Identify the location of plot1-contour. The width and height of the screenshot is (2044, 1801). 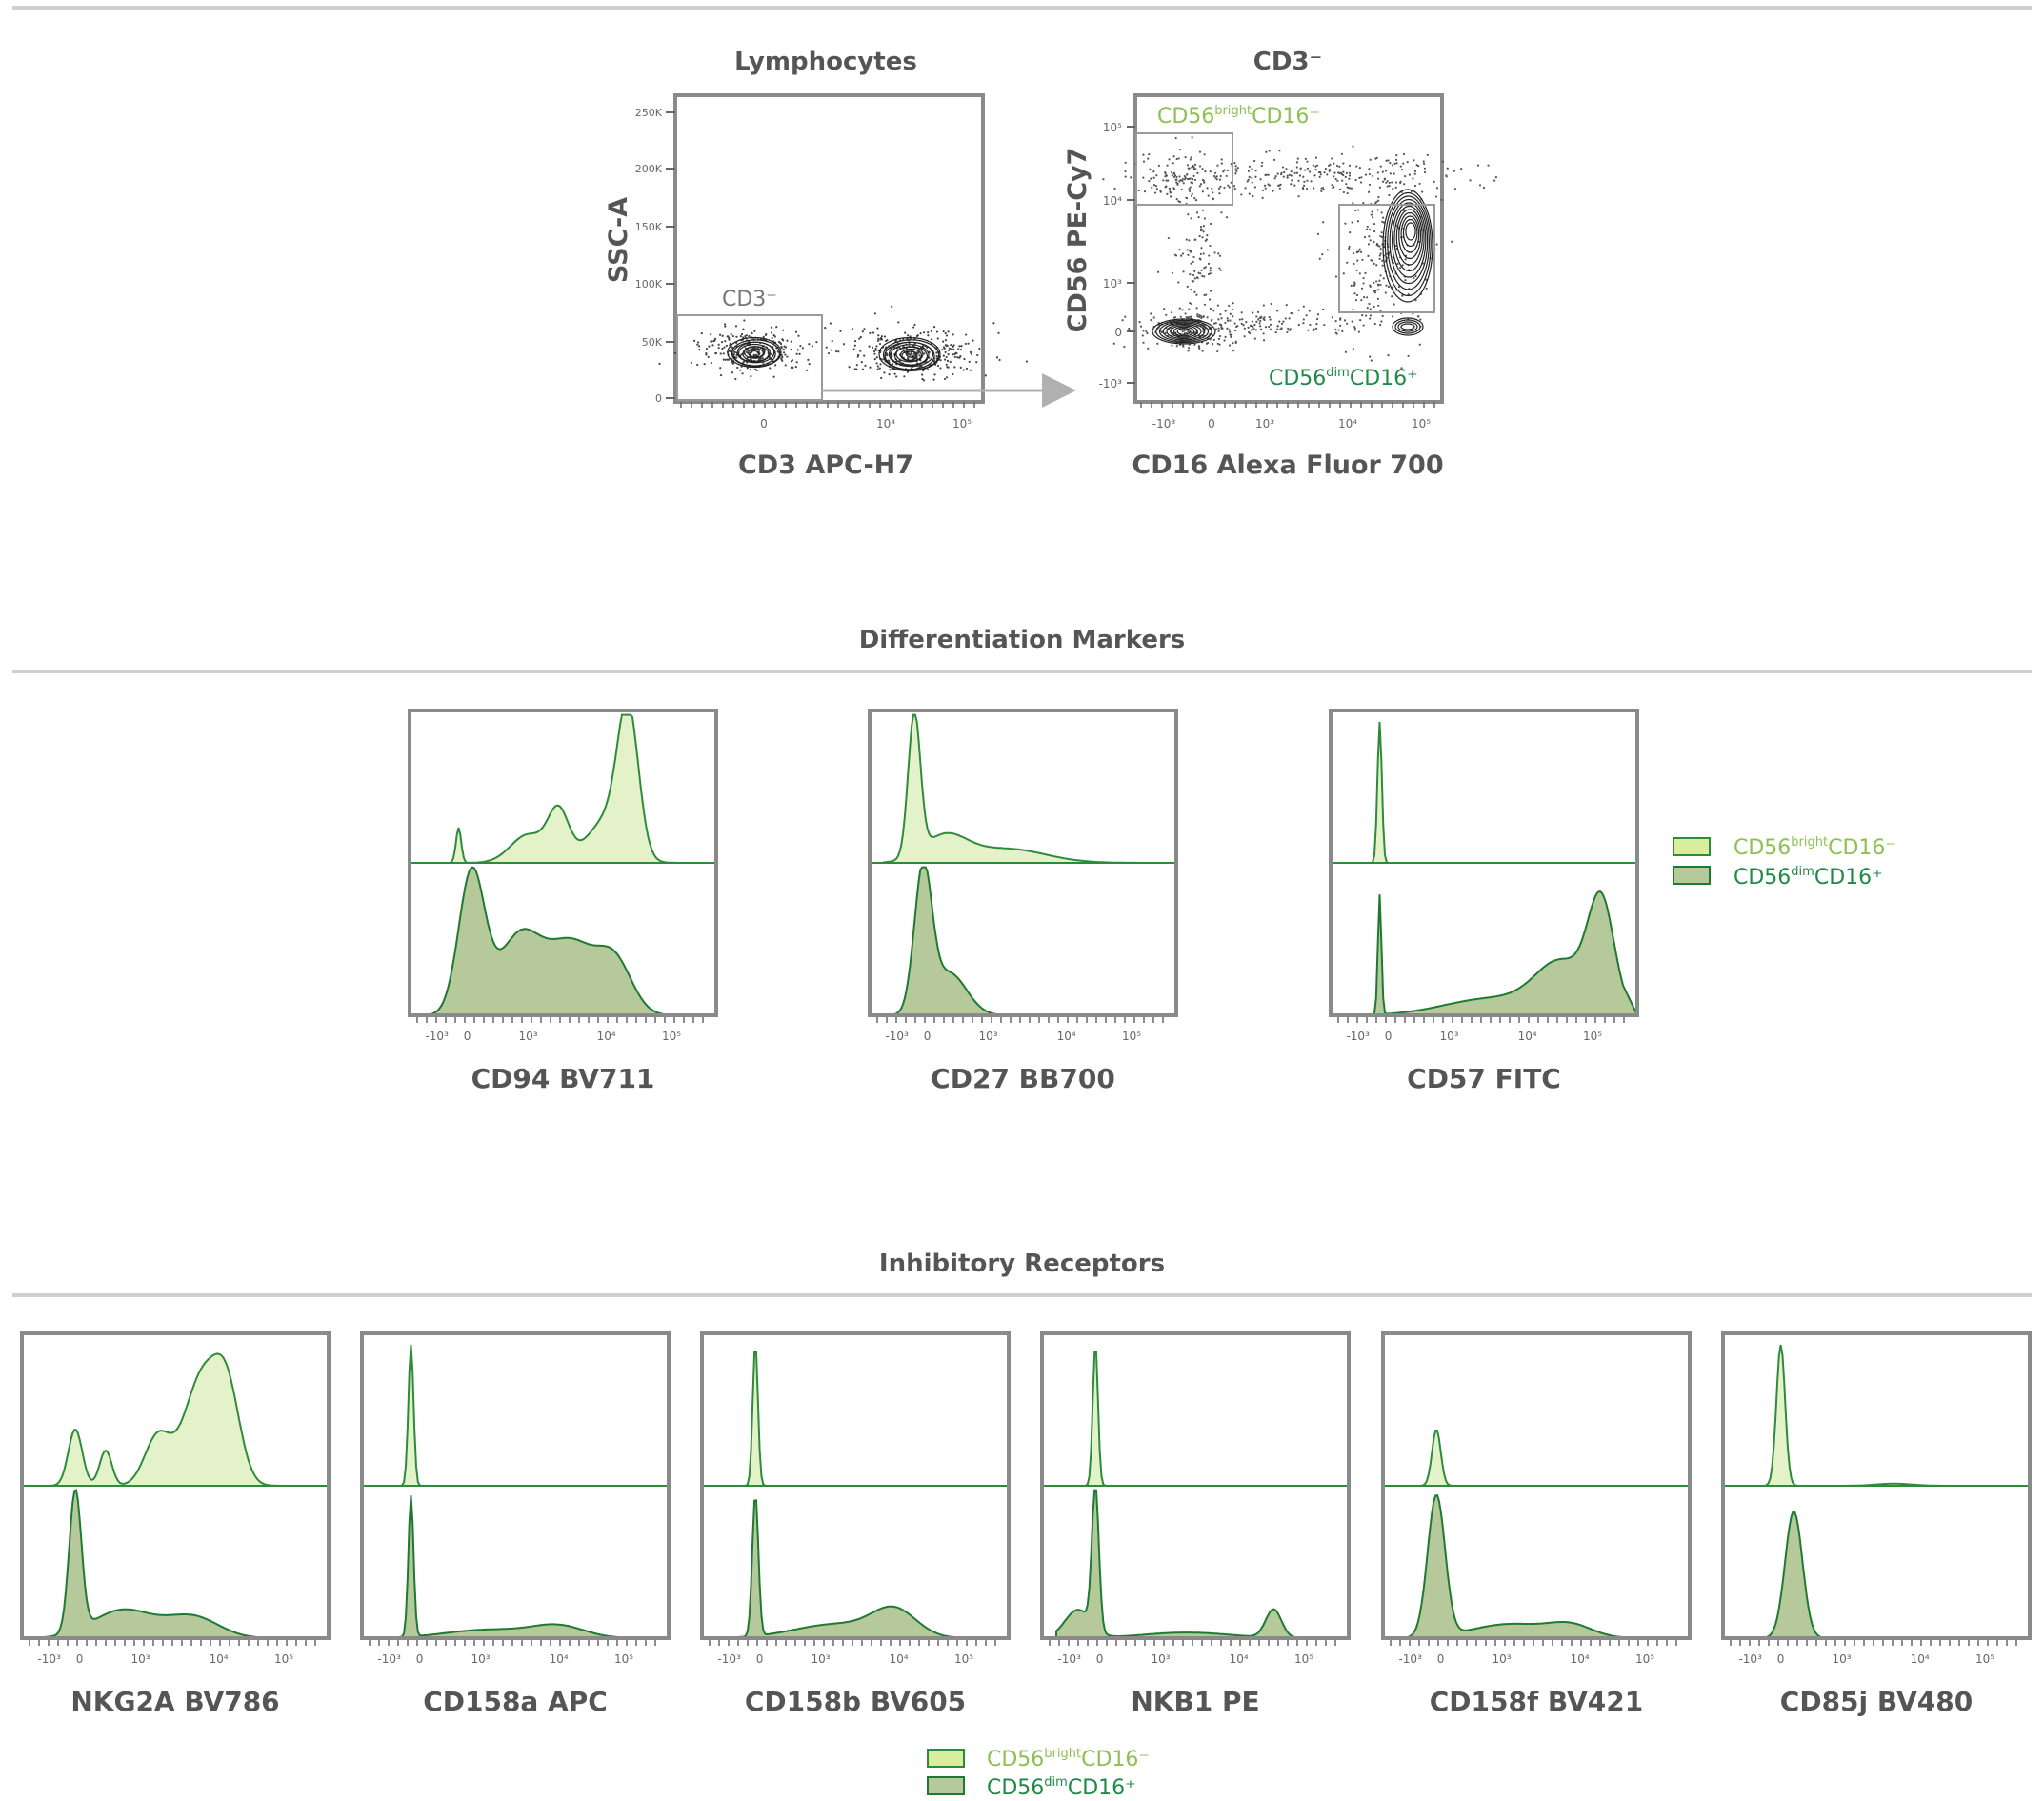
(756, 353).